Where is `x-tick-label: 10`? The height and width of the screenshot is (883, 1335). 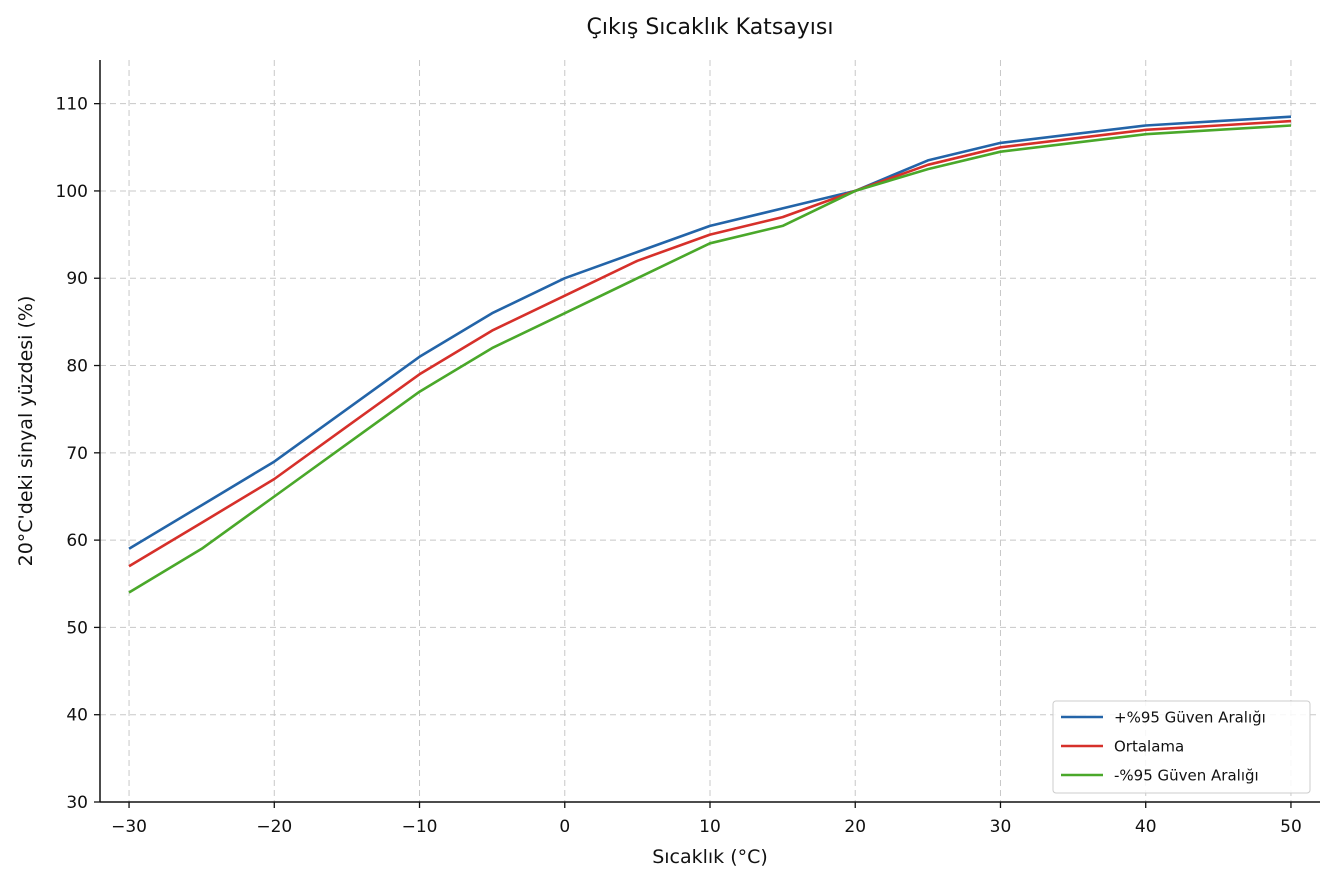 x-tick-label: 10 is located at coordinates (710, 827).